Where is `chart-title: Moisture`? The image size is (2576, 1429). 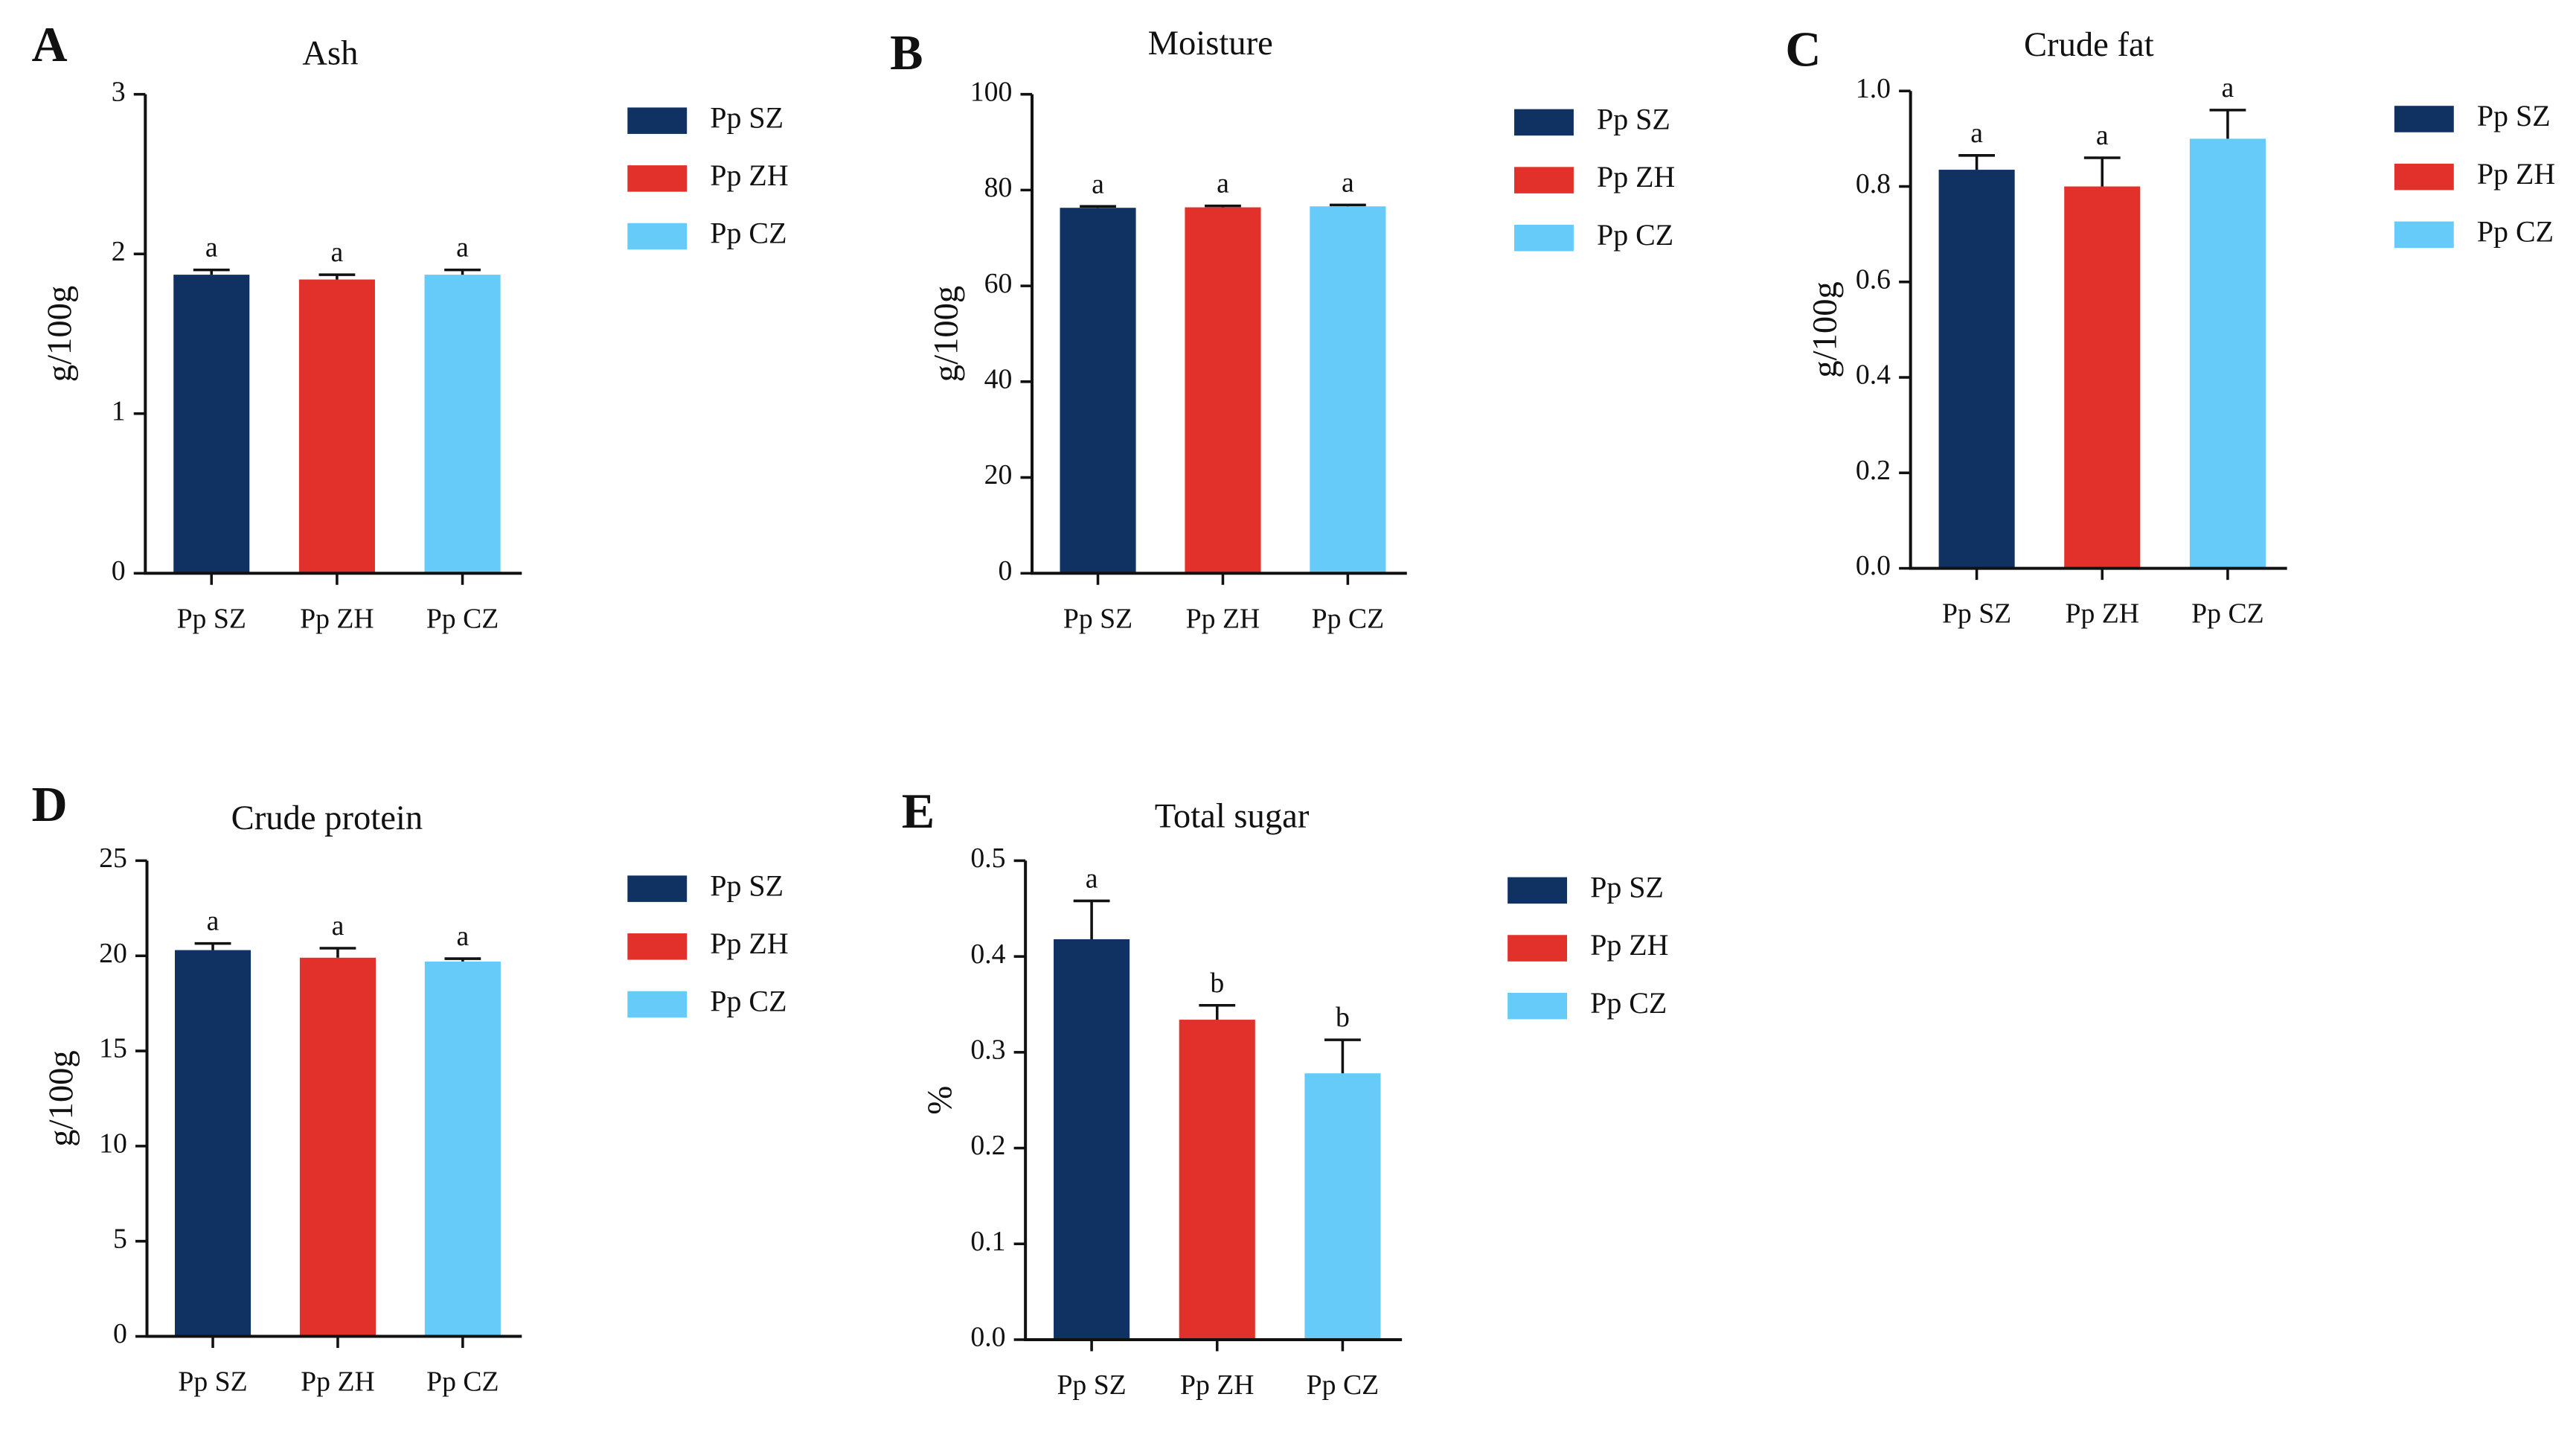 chart-title: Moisture is located at coordinates (1211, 43).